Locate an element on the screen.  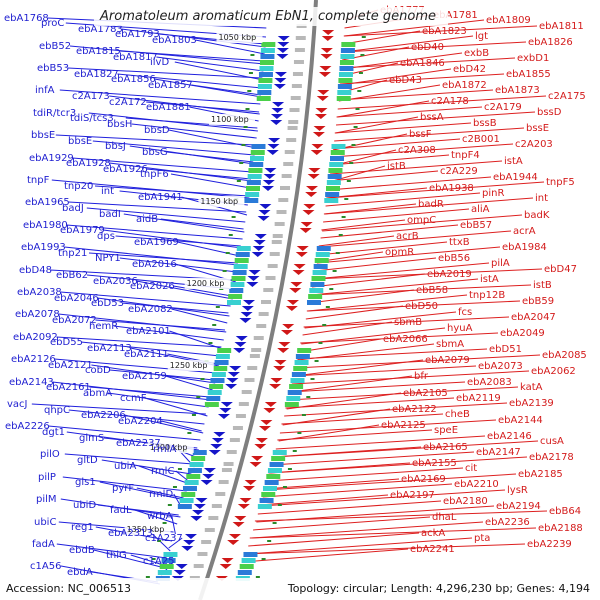
right-gene-label: ebA1944 is located at coordinates (515, 177).